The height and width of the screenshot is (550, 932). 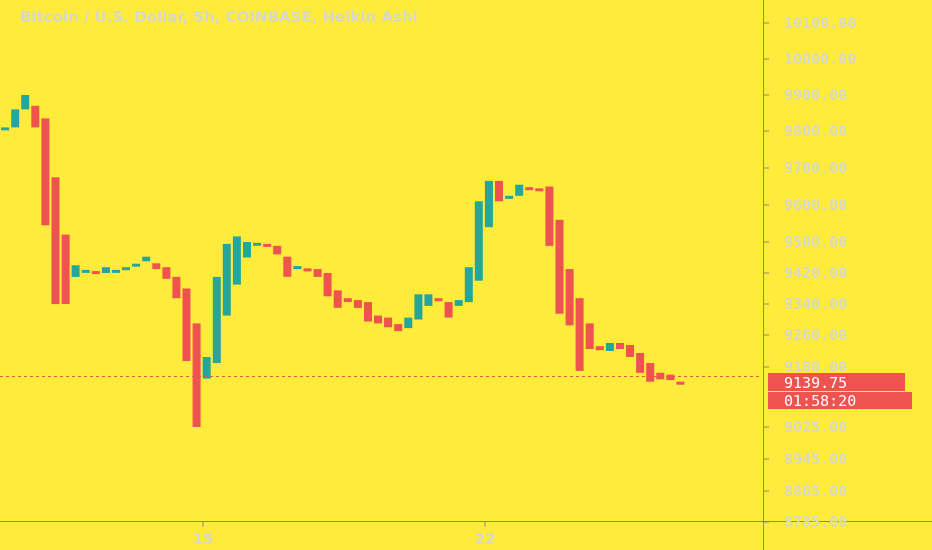 I want to click on y-tick-label: 9340.00, so click(x=815, y=304).